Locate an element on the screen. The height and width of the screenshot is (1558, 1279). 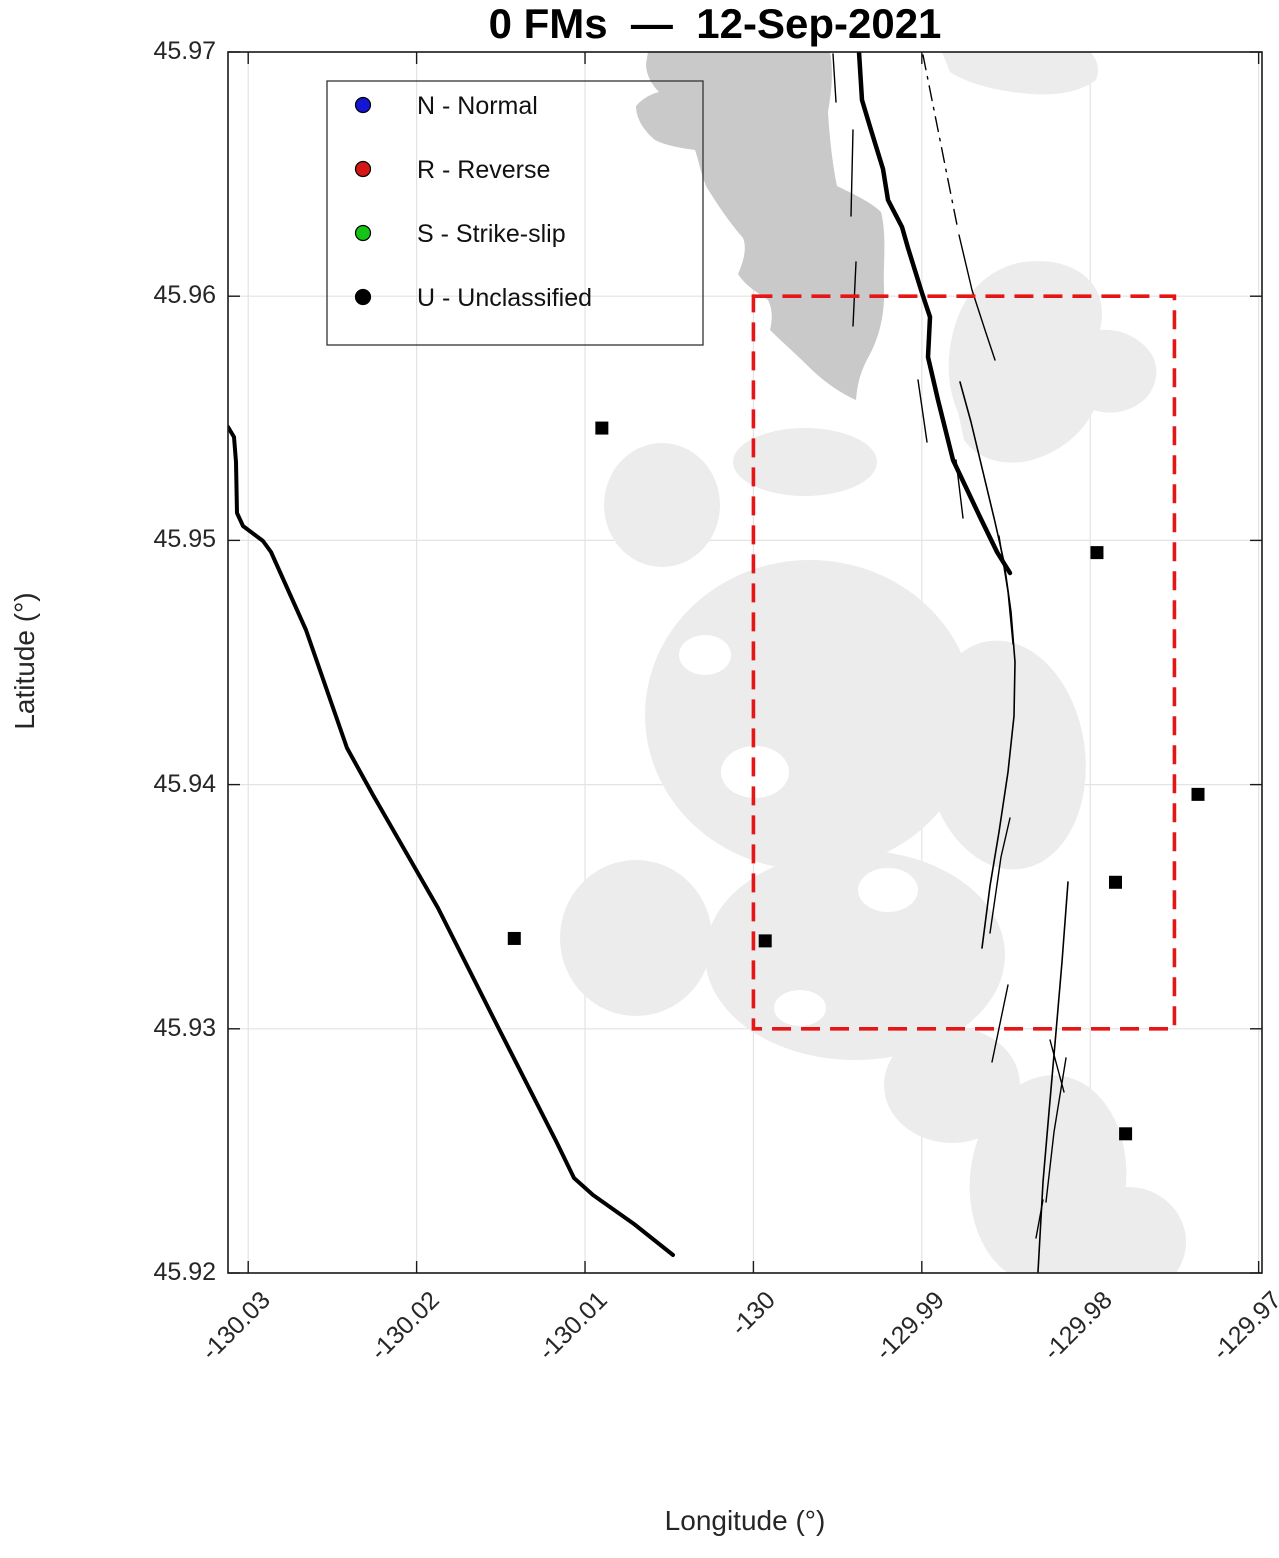
y-tick-label: 45.93 is located at coordinates (184, 1027).